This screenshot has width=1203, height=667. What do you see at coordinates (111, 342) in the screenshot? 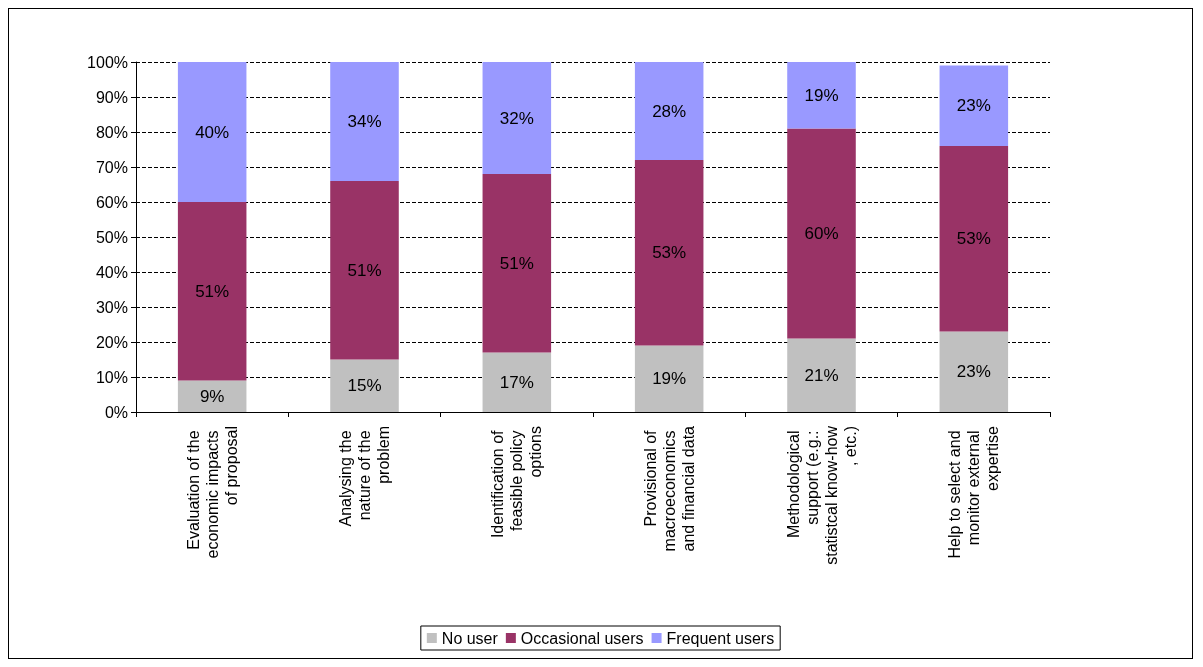
I see `y-tick-label: 20%` at bounding box center [111, 342].